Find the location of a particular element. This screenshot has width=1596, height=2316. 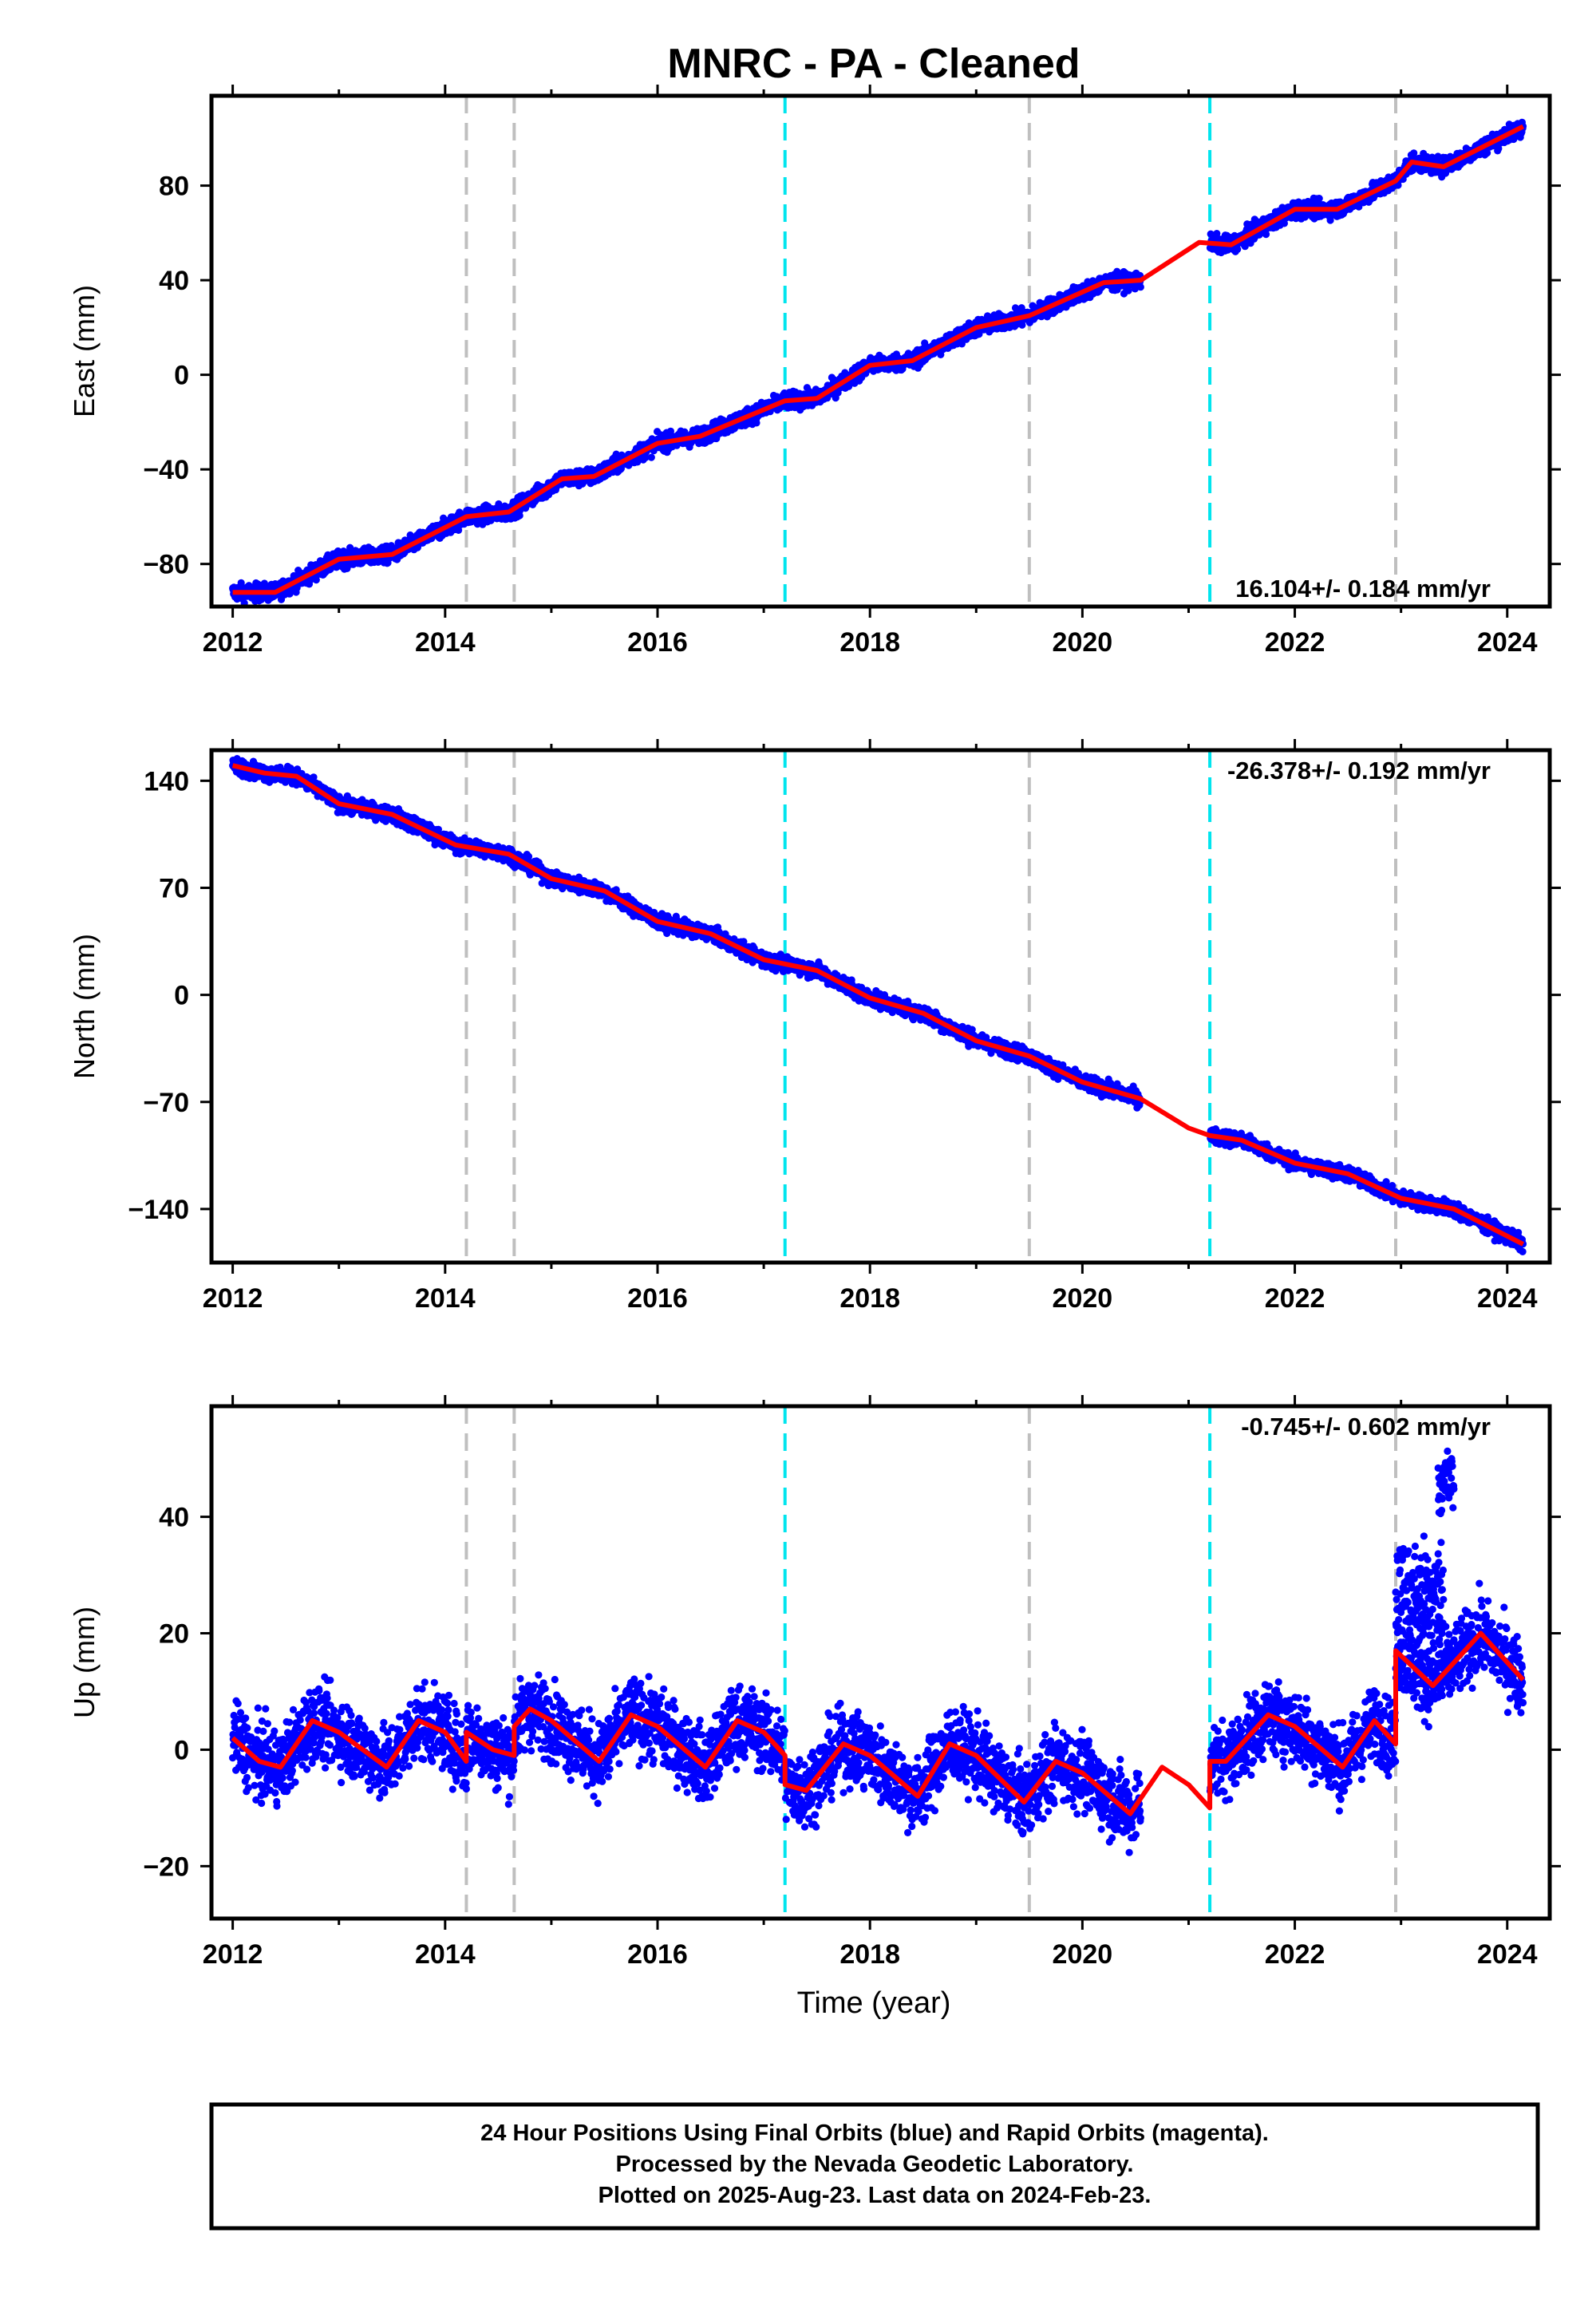

east-x-tick-label: 2022 is located at coordinates (1295, 642).